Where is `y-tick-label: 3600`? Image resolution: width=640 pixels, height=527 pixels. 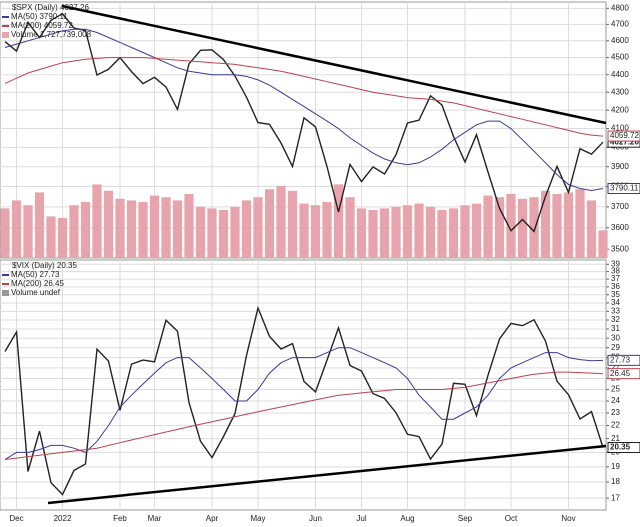 y-tick-label: 3600 is located at coordinates (620, 227).